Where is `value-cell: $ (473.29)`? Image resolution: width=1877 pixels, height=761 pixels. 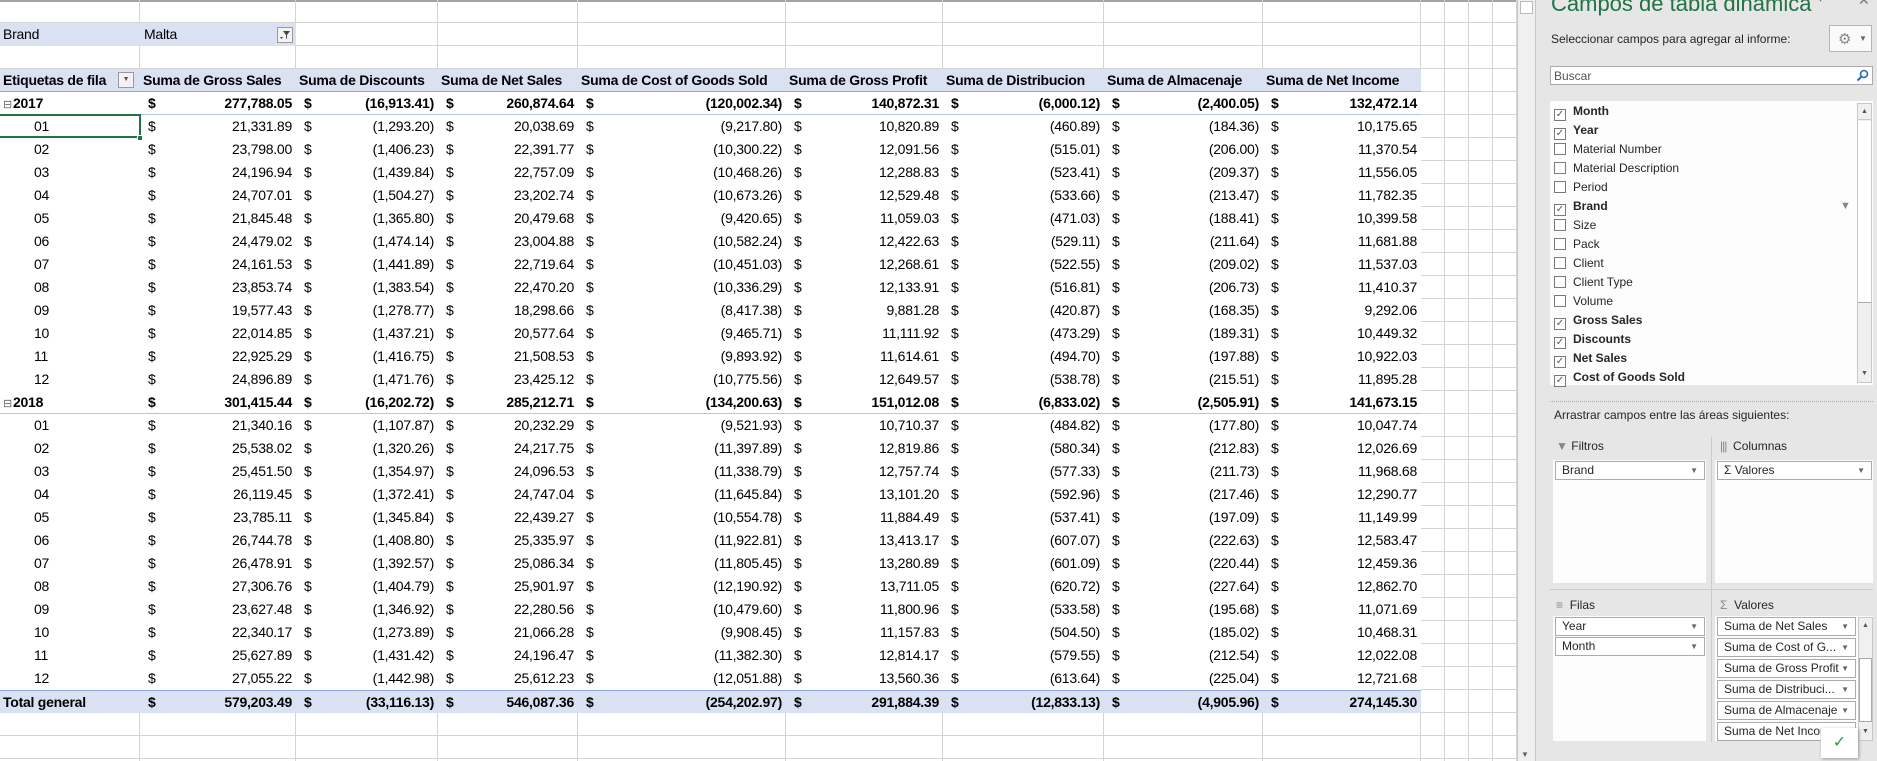
value-cell: $ (473.29) is located at coordinates (1023, 333).